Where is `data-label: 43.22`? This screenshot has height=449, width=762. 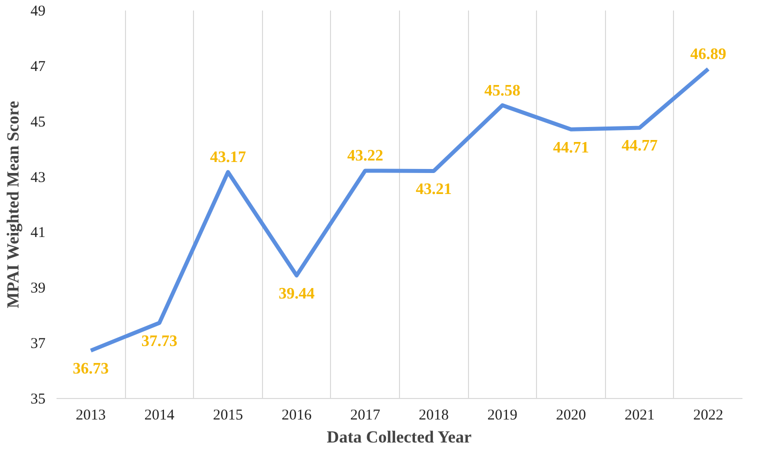 data-label: 43.22 is located at coordinates (365, 156).